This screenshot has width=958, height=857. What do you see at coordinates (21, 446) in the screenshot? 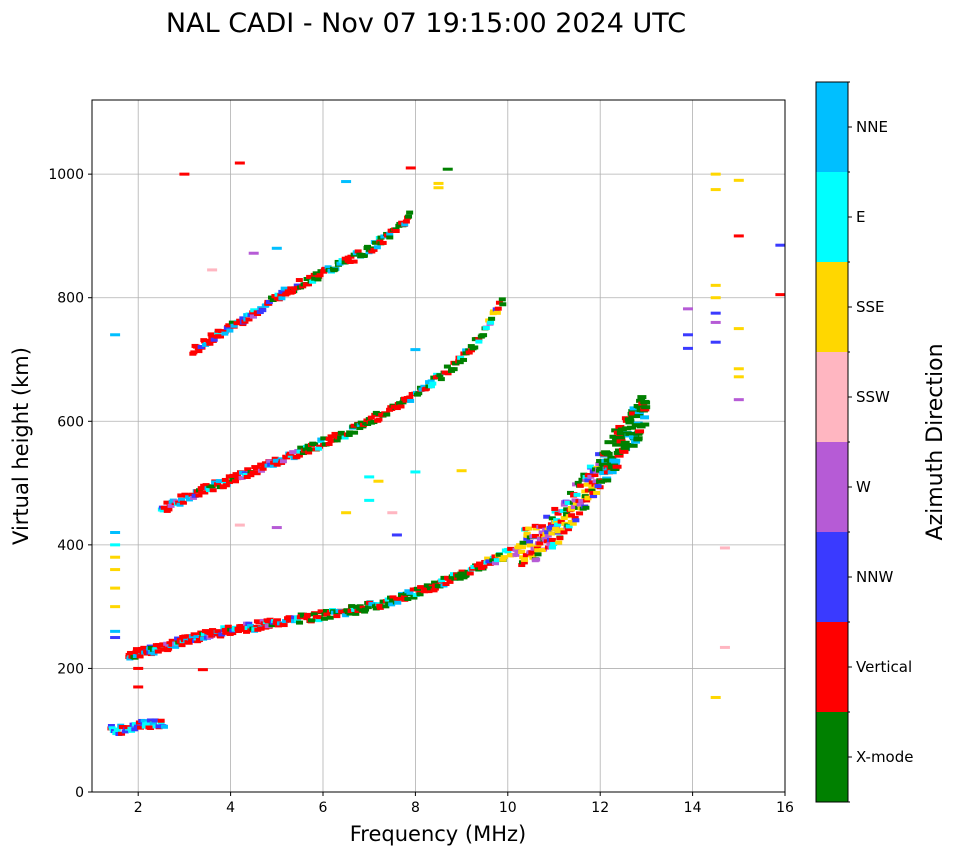
I see `y-axis-label: Virtual height (km)` at bounding box center [21, 446].